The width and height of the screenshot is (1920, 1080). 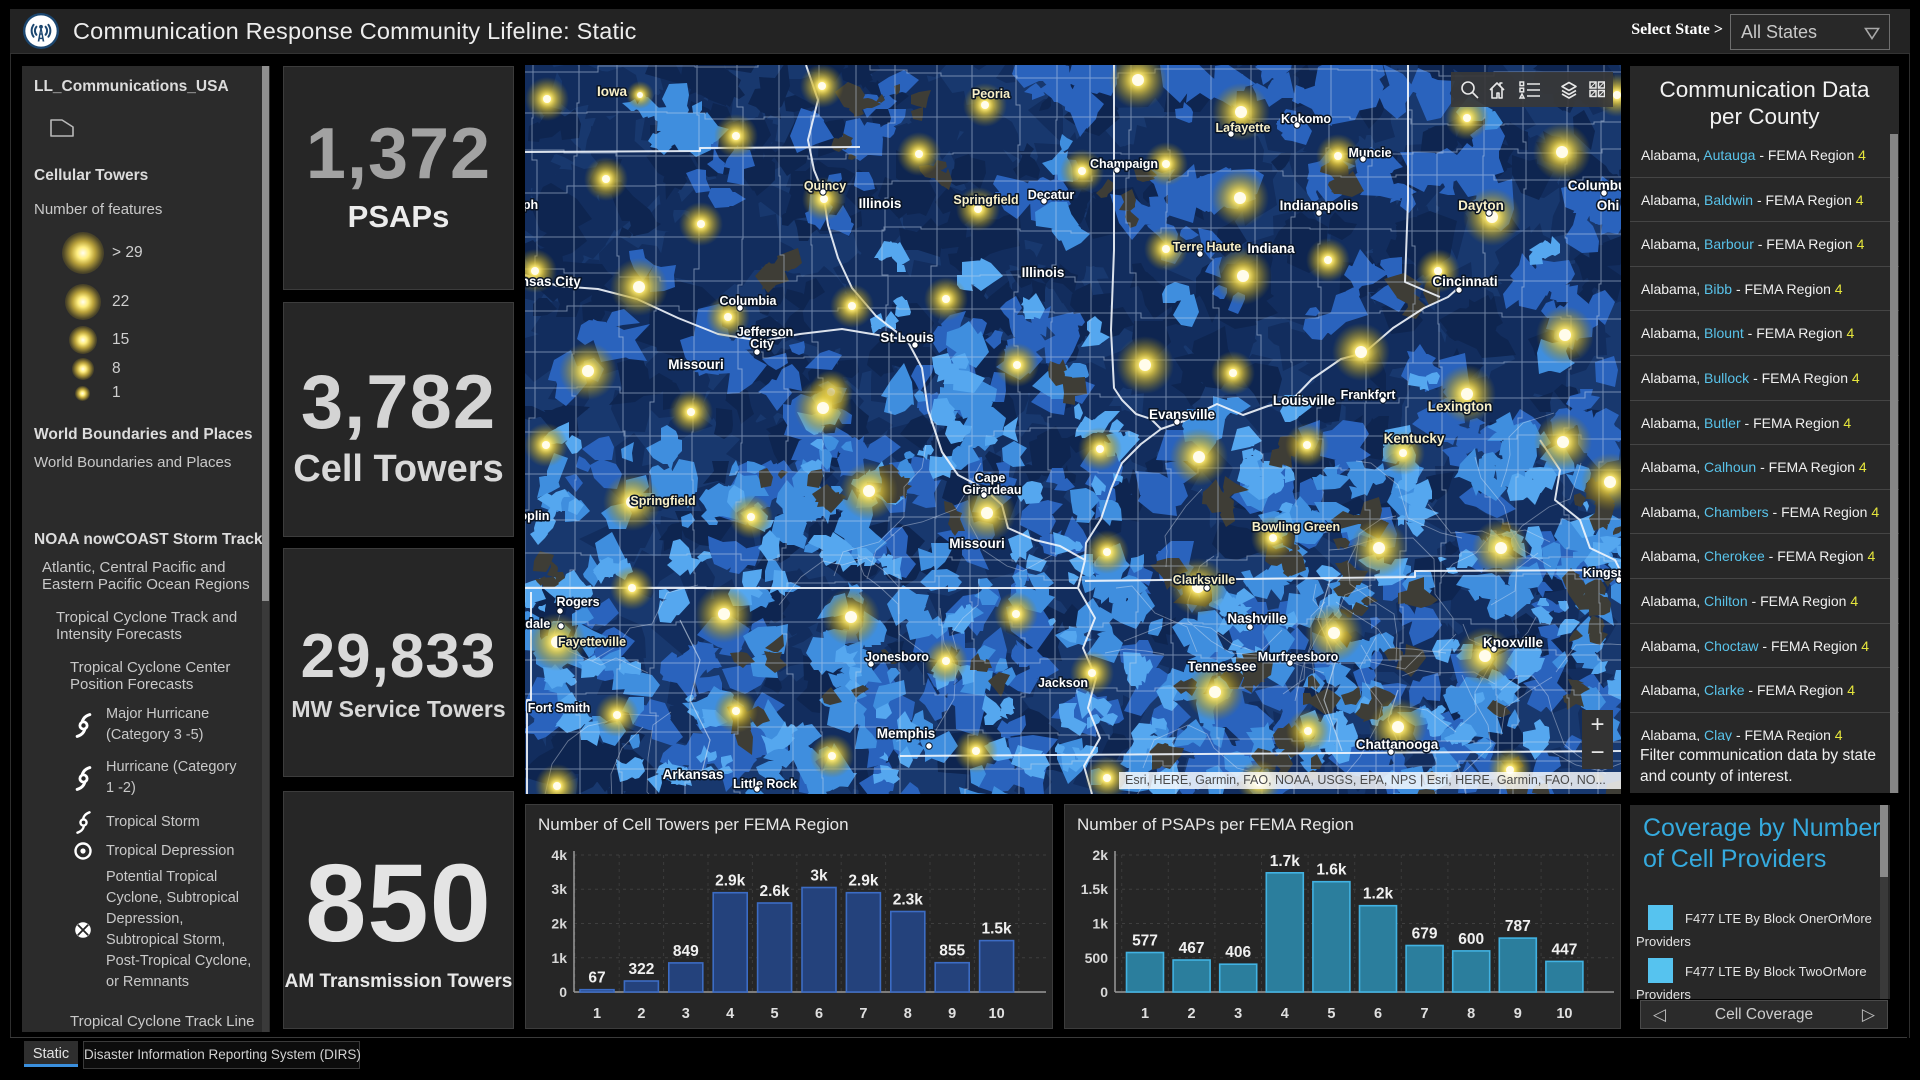 What do you see at coordinates (1471, 939) in the screenshot?
I see `svg-text: 600` at bounding box center [1471, 939].